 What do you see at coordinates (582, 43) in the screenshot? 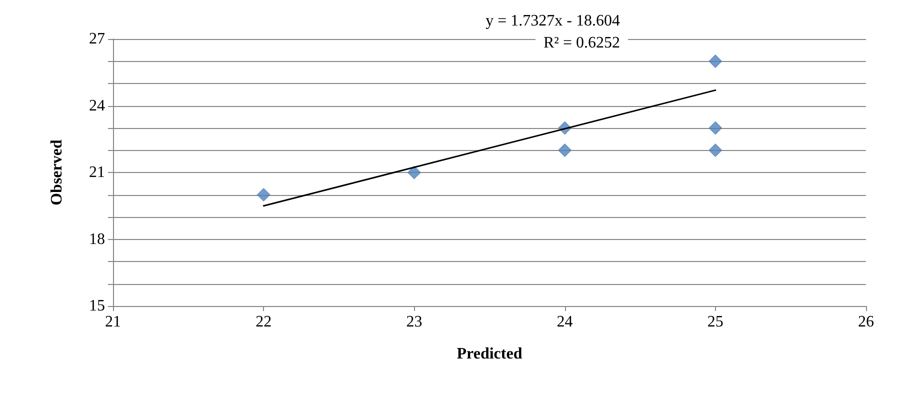
I see `annotation: R² = 0.6252` at bounding box center [582, 43].